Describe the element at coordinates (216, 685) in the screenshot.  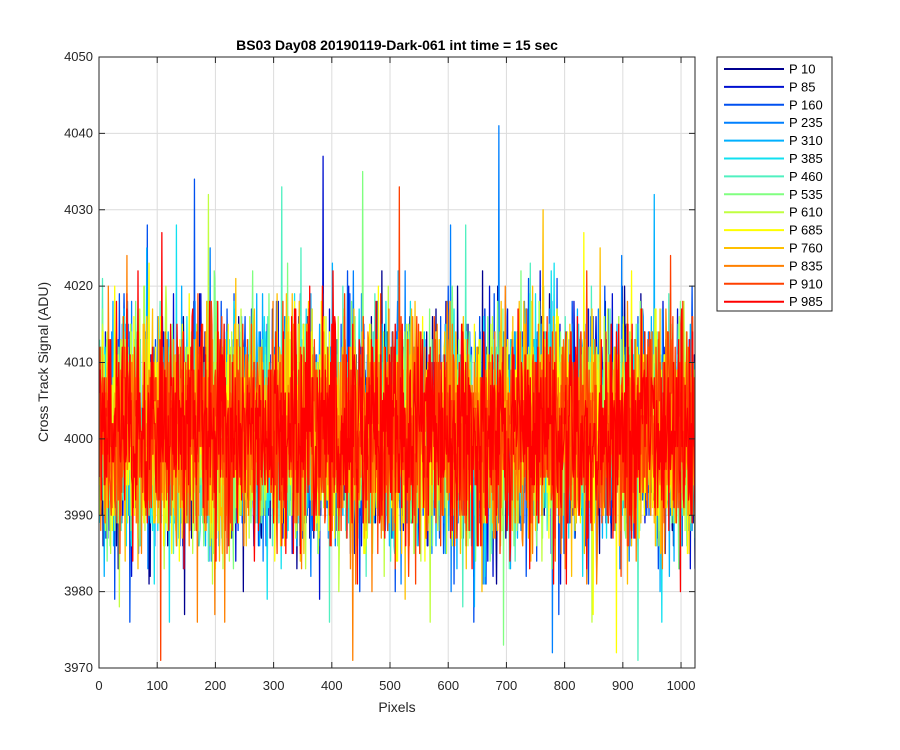
I see `x-tick-label: 200` at that location.